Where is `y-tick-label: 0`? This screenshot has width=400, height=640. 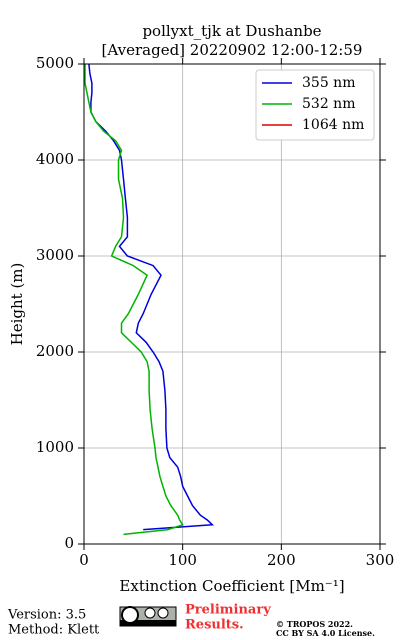
y-tick-label: 0 is located at coordinates (69, 543).